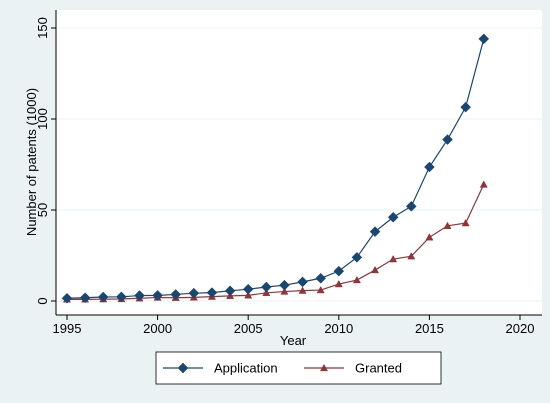 The height and width of the screenshot is (403, 550). Describe the element at coordinates (375, 232) in the screenshot. I see `point-application-2012` at that location.